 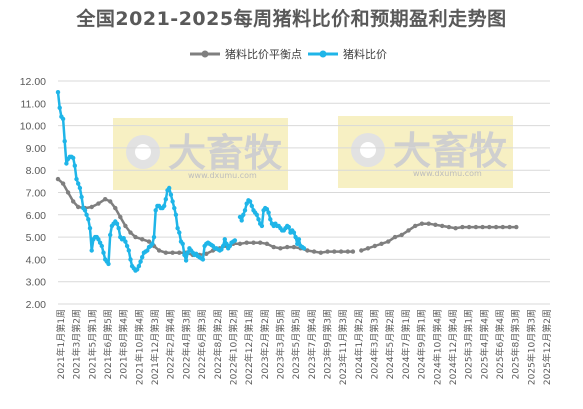 I want to click on y-tick-label: 4.00, so click(x=36, y=260).